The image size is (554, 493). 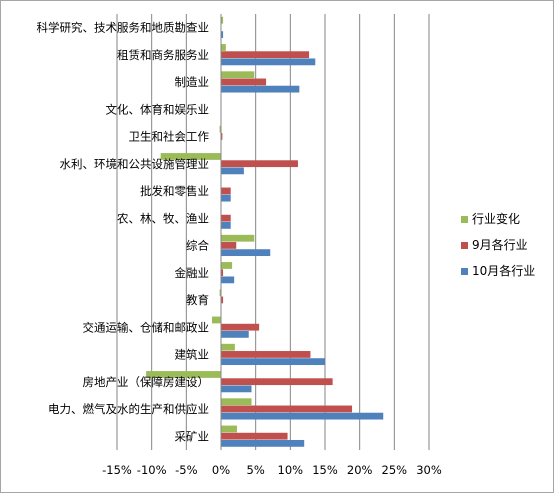 I want to click on category-label: 建筑业, so click(x=192, y=355).